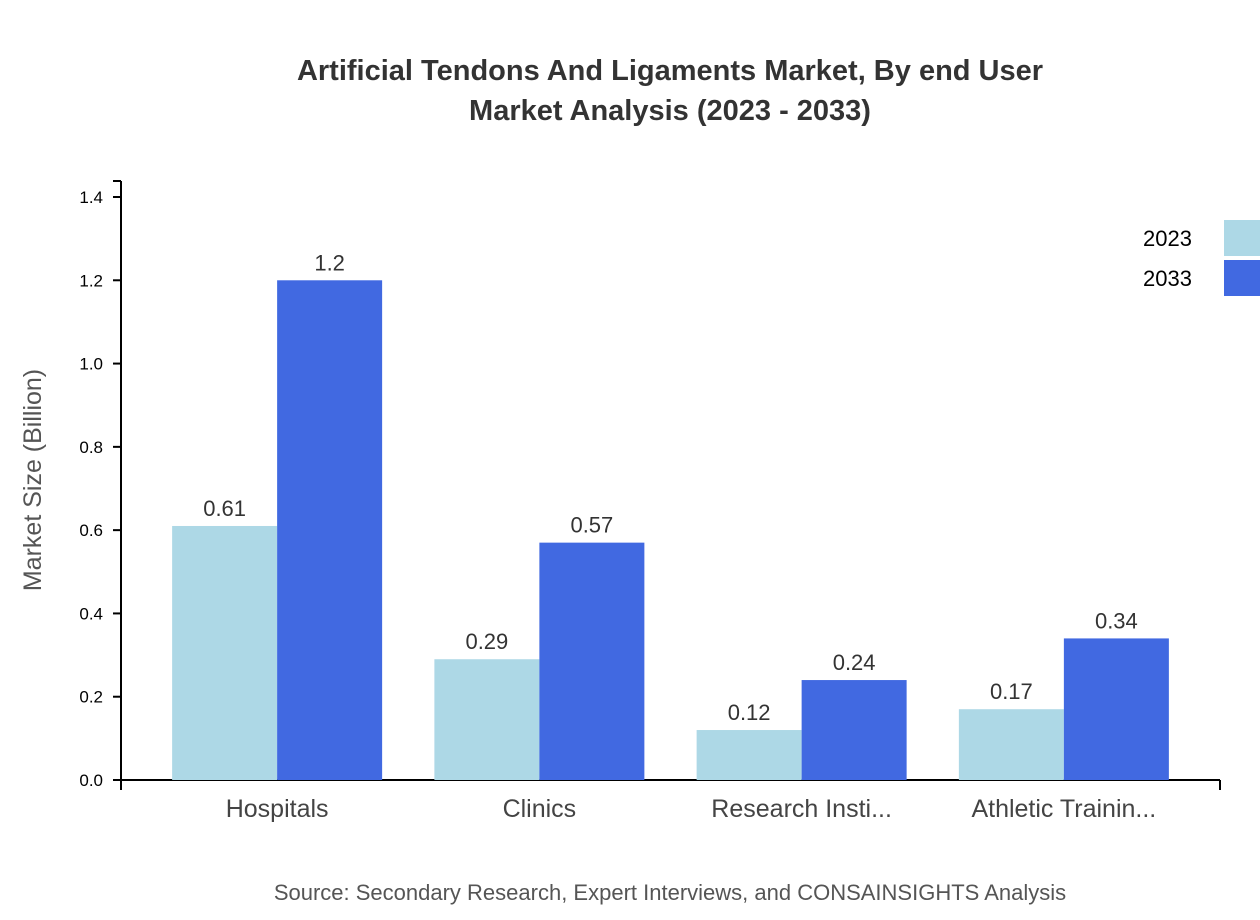  I want to click on y-tick-label: 0.4, so click(91, 613).